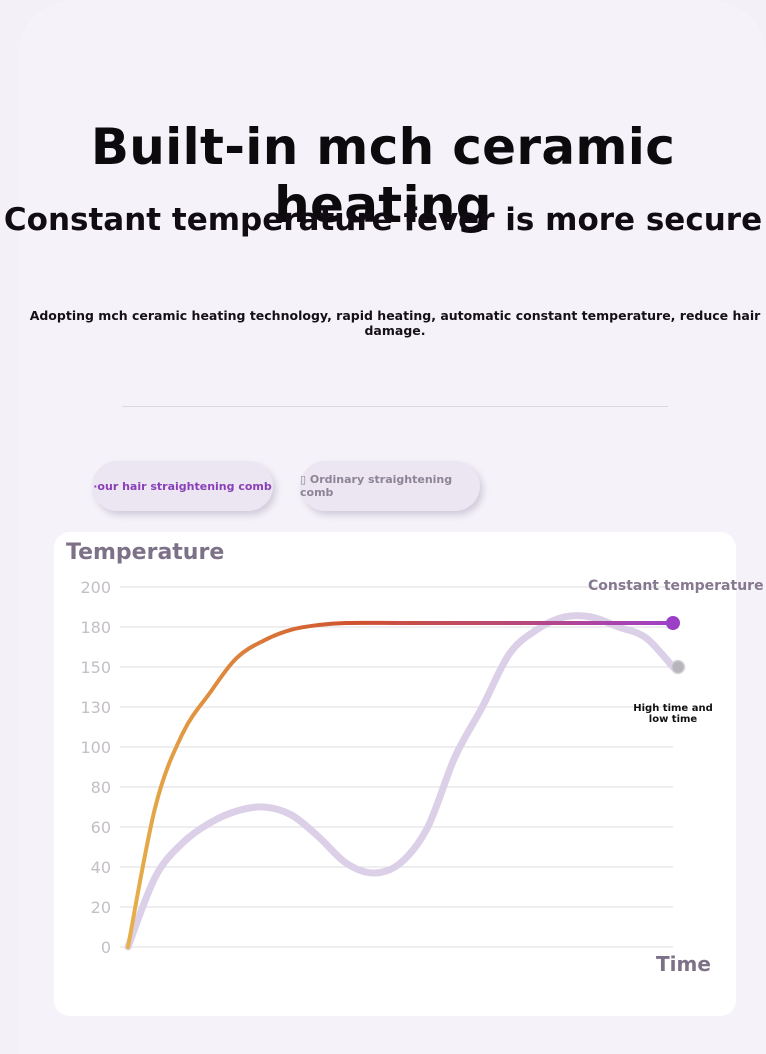 This screenshot has width=766, height=1054. What do you see at coordinates (673, 623) in the screenshot?
I see `series-ours-end-dot` at bounding box center [673, 623].